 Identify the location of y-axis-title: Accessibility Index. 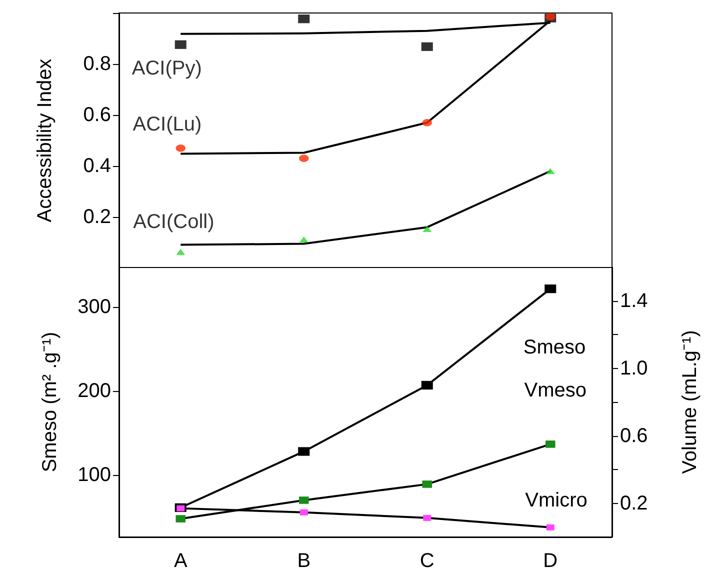
(45, 140).